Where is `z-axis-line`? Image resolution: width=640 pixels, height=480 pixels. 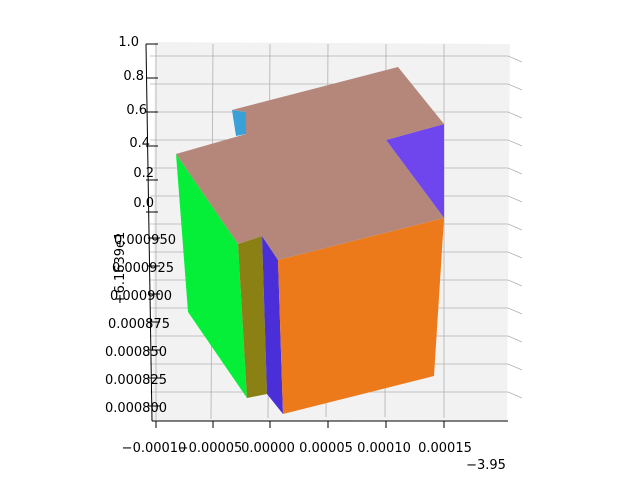 z-axis-line is located at coordinates (149, 232).